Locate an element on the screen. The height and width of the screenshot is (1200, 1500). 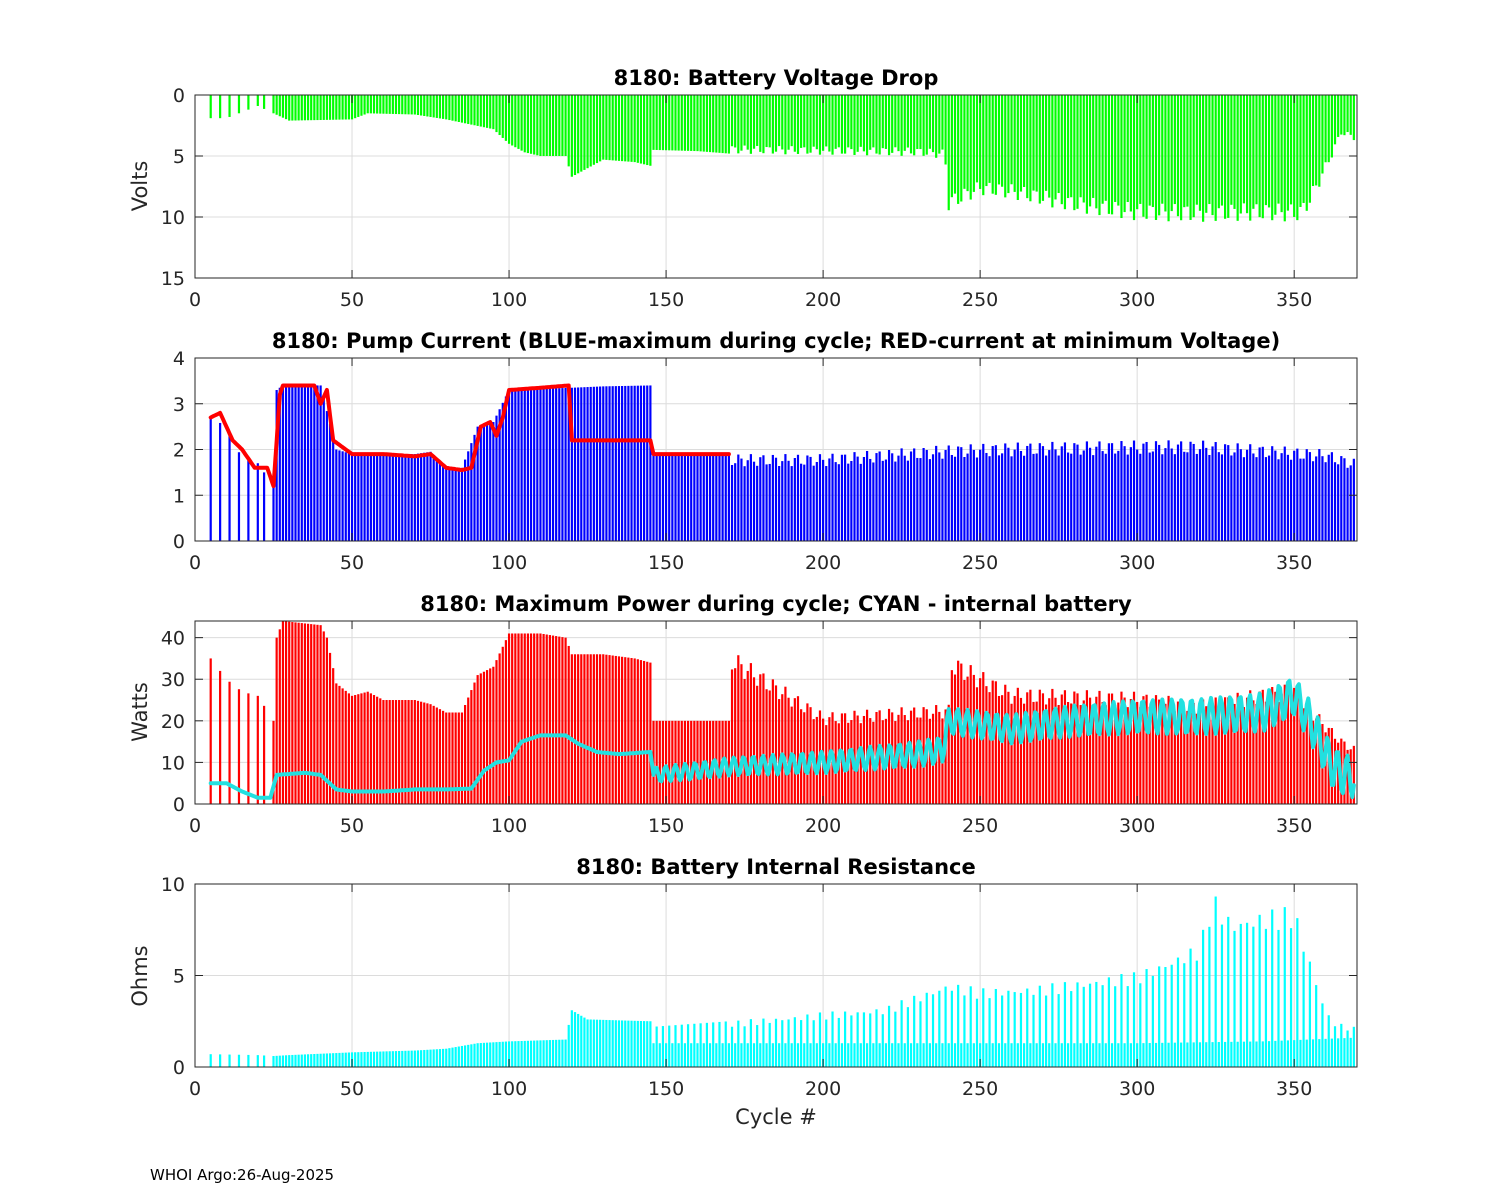
x-tick-label: 0 is located at coordinates (195, 563).